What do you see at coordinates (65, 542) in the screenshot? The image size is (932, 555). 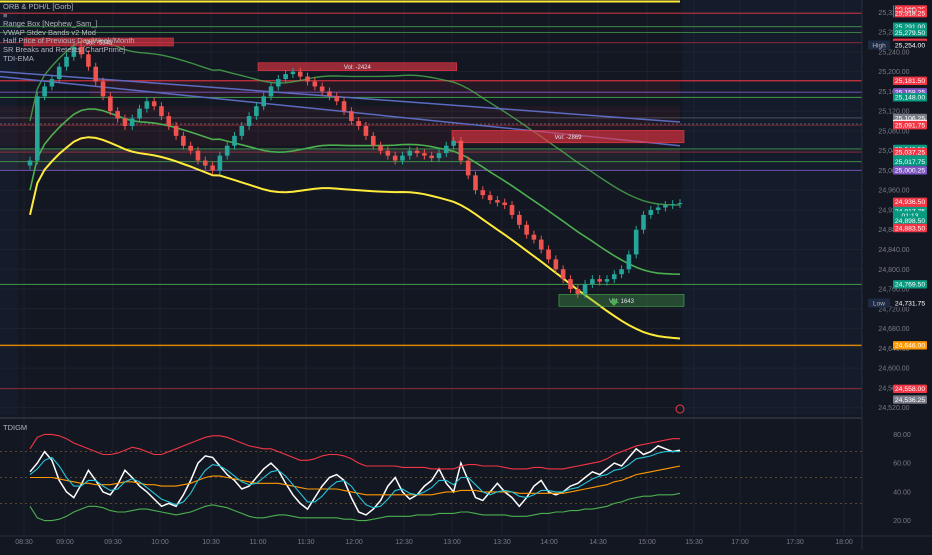 I see `x-tick-label: 09:00` at bounding box center [65, 542].